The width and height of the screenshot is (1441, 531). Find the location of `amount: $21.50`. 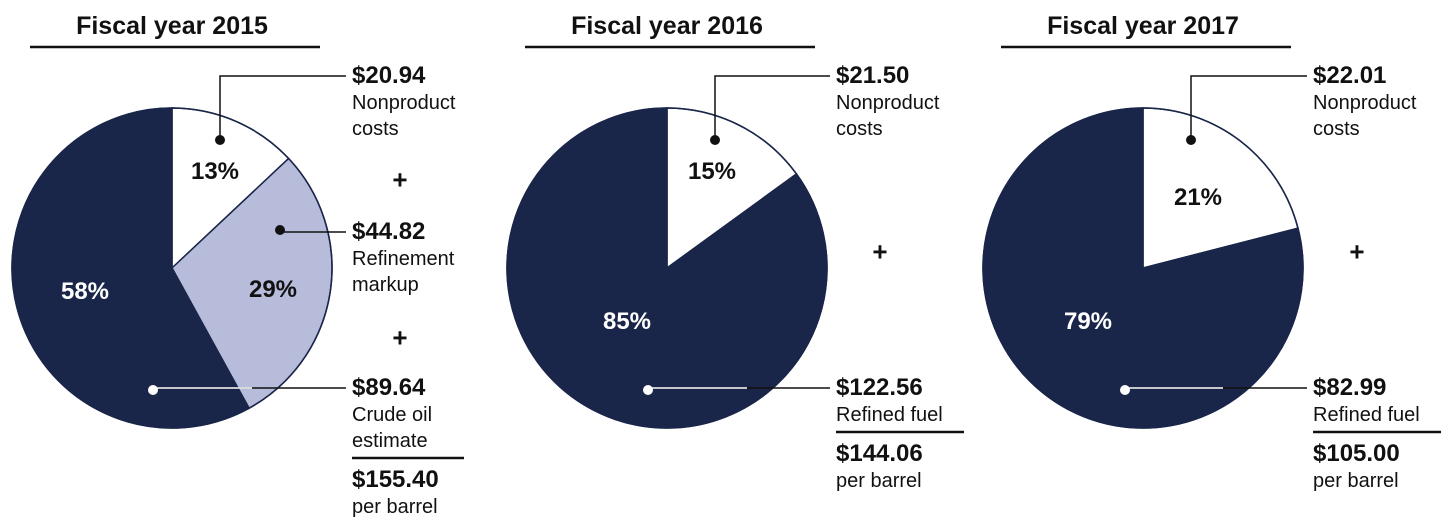

amount: $21.50 is located at coordinates (873, 75).